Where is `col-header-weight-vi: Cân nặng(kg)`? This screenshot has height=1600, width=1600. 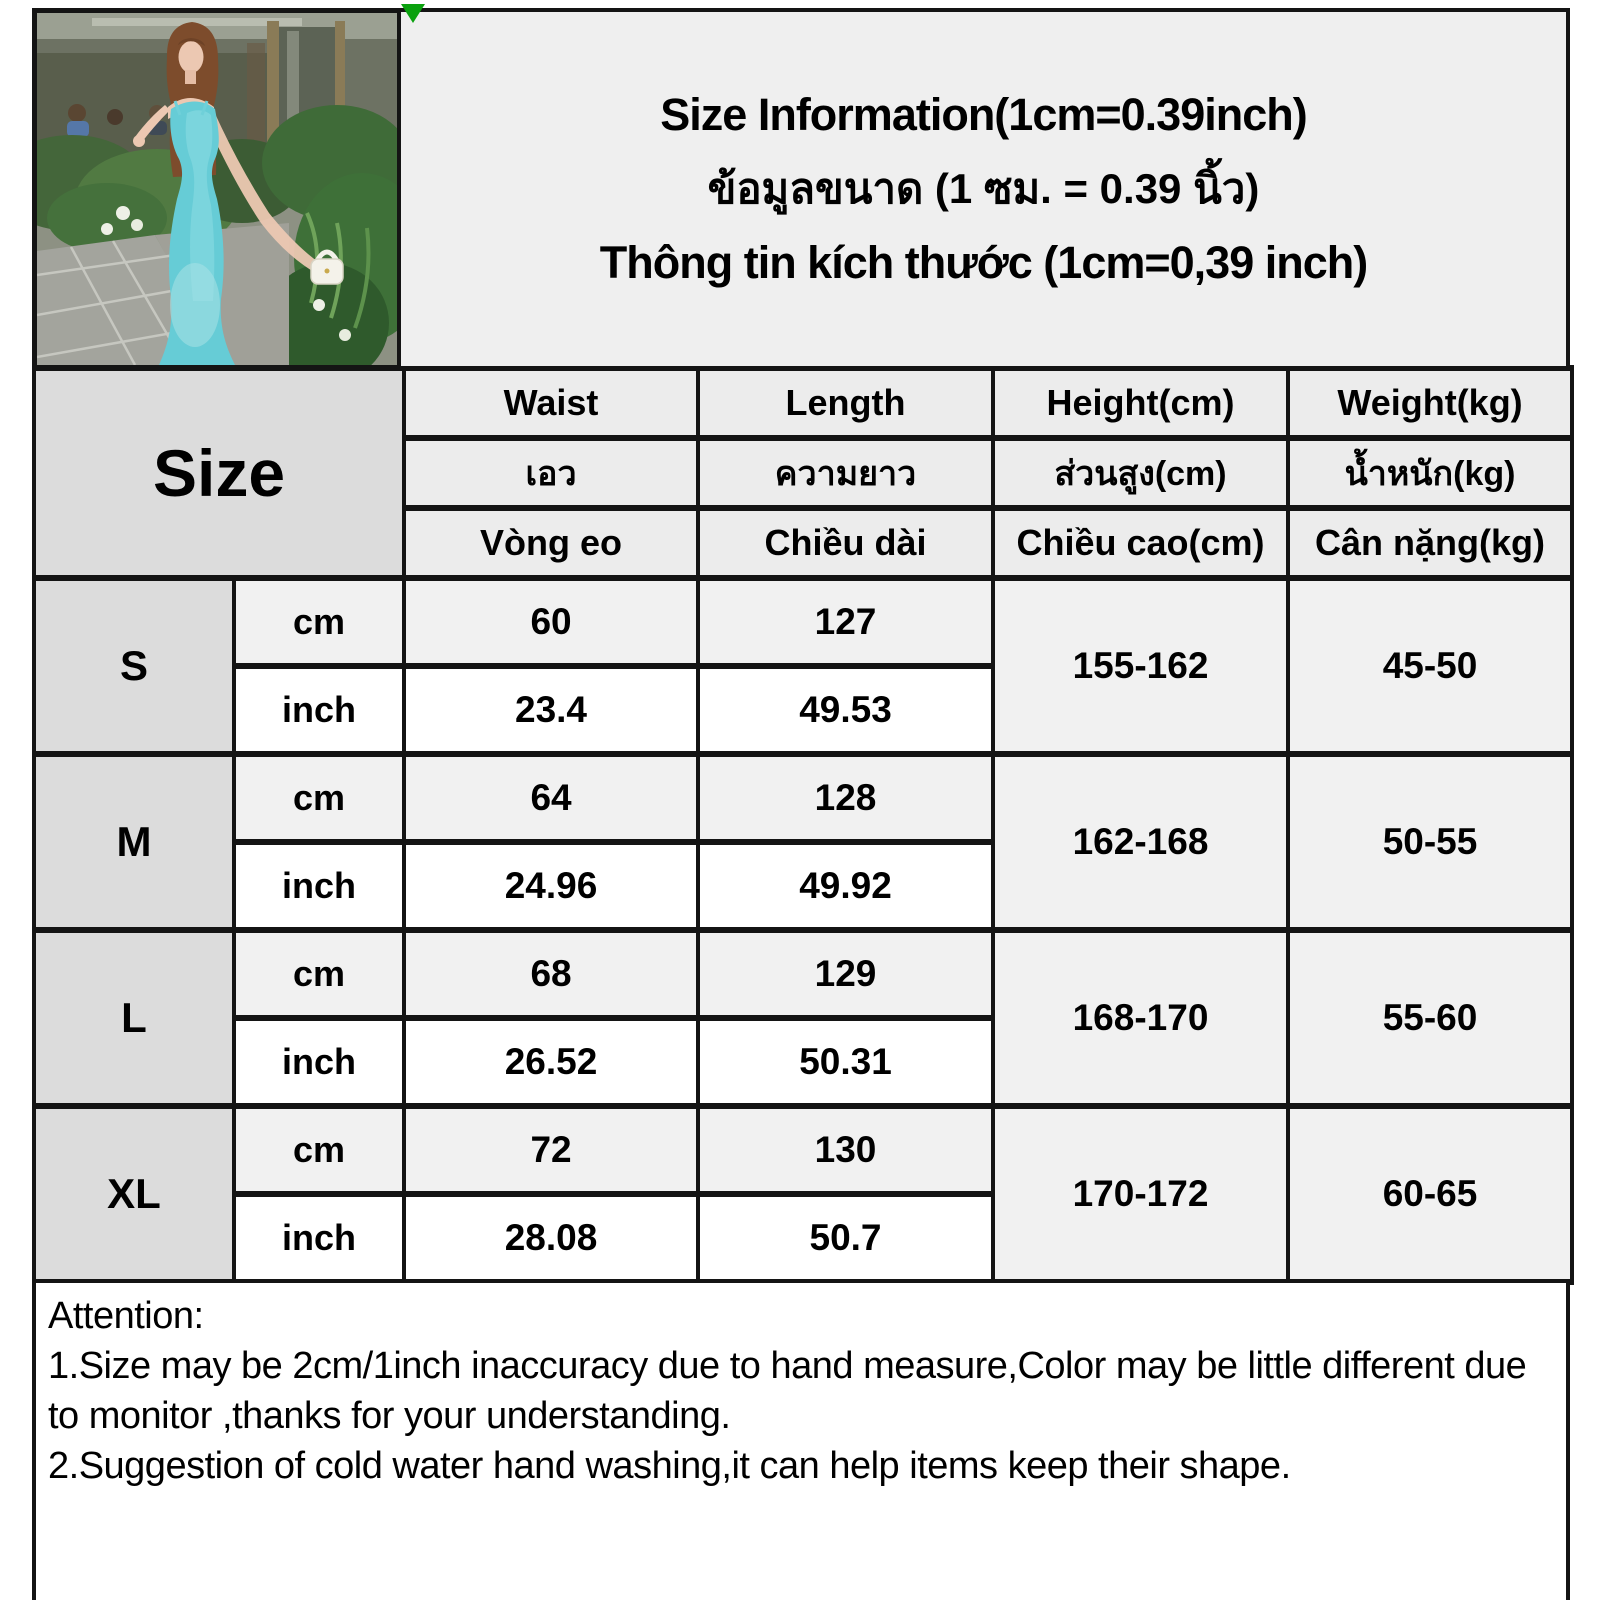 col-header-weight-vi: Cân nặng(kg) is located at coordinates (1430, 543).